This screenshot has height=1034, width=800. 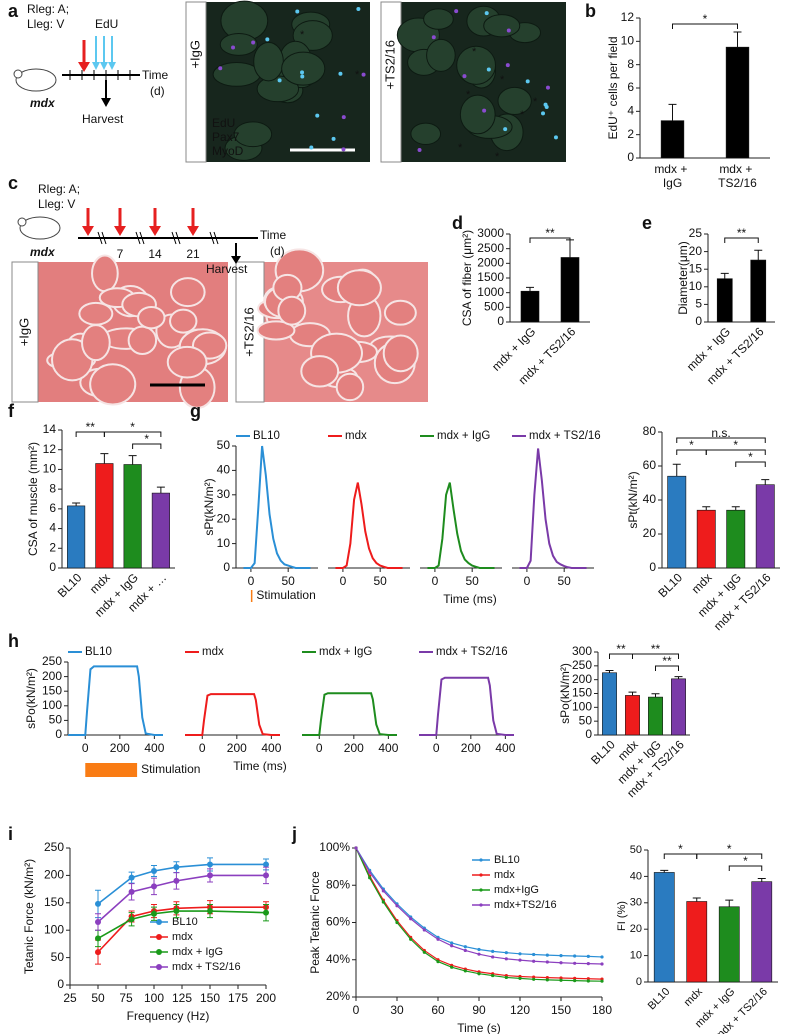 I want to click on y-axis-label: EdU⁺ cells per field, so click(x=613, y=87).